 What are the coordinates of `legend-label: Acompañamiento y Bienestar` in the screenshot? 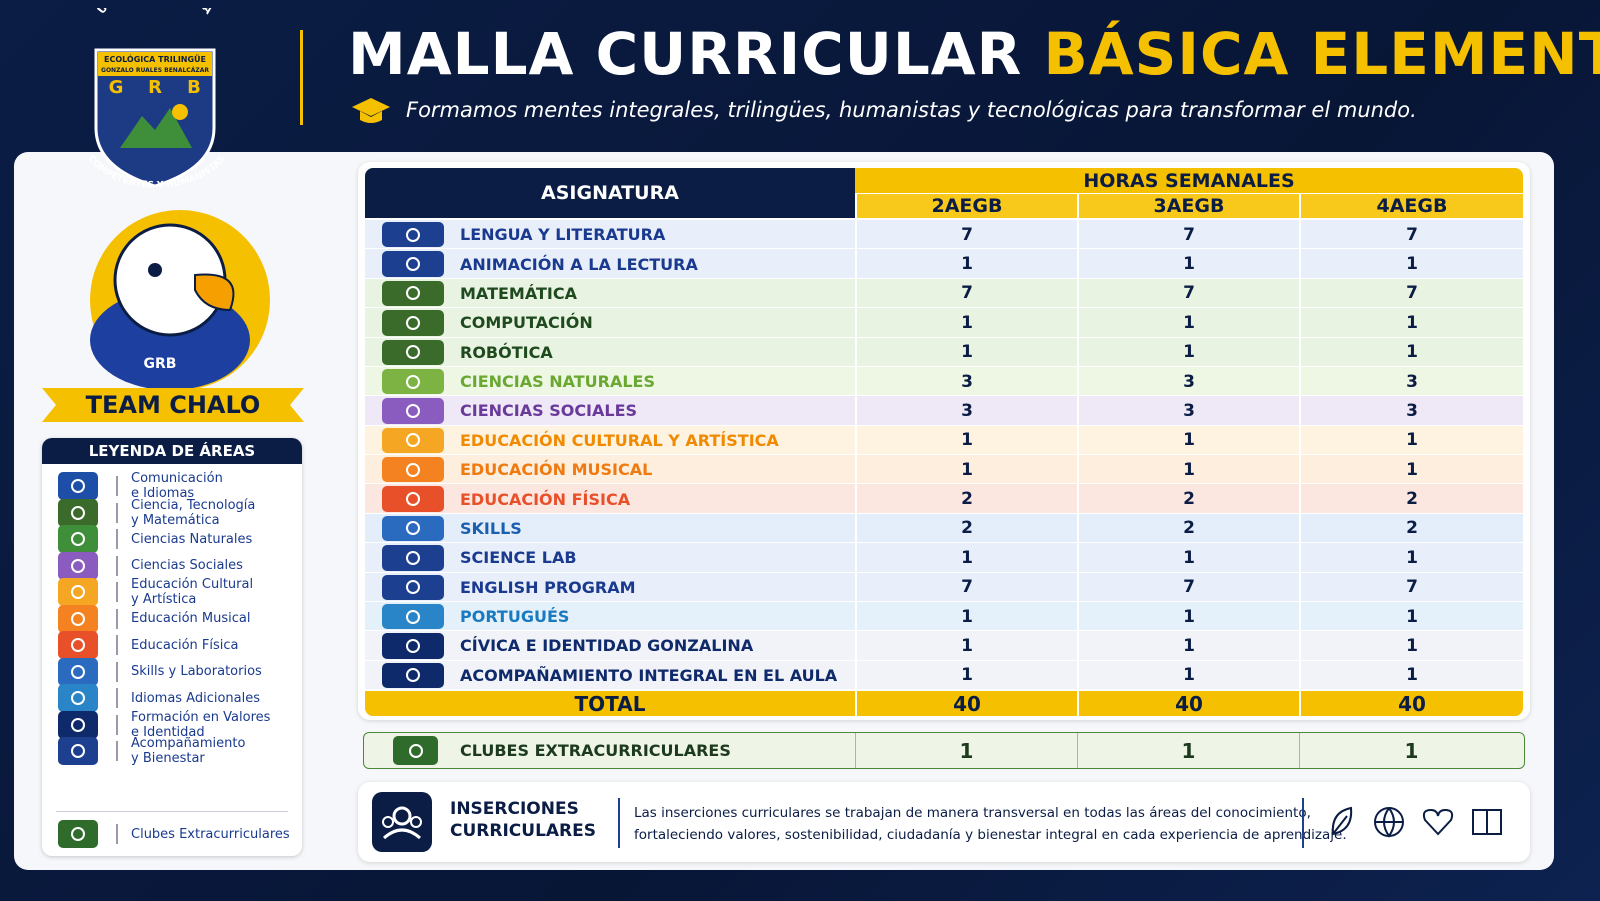 It's located at (188, 751).